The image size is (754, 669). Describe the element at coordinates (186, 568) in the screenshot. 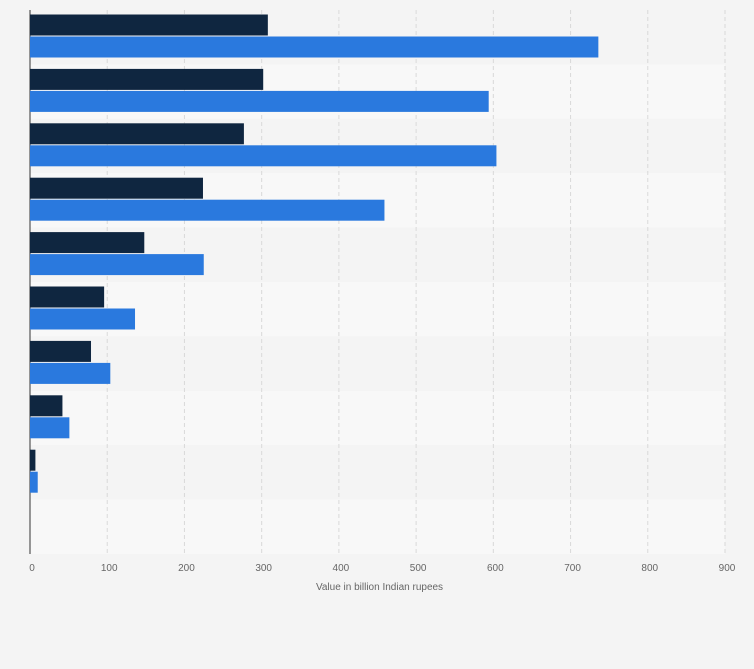

I see `x-tick-label: 200` at that location.